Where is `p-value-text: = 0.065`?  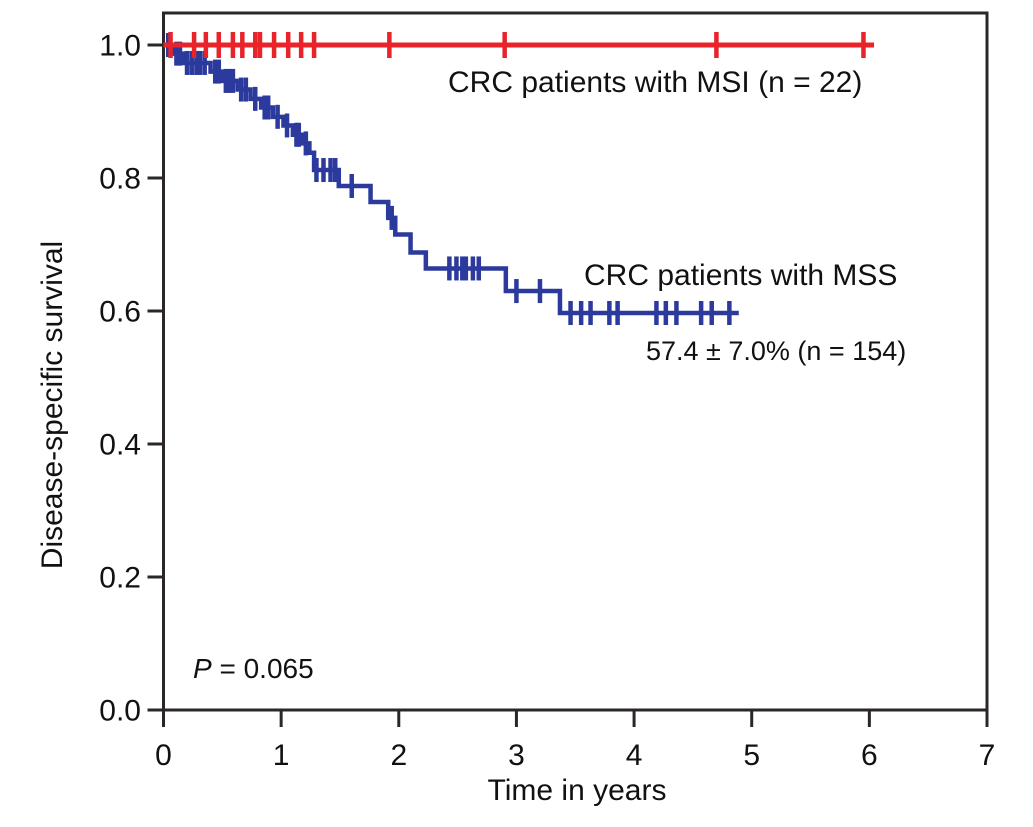 p-value-text: = 0.065 is located at coordinates (262, 668).